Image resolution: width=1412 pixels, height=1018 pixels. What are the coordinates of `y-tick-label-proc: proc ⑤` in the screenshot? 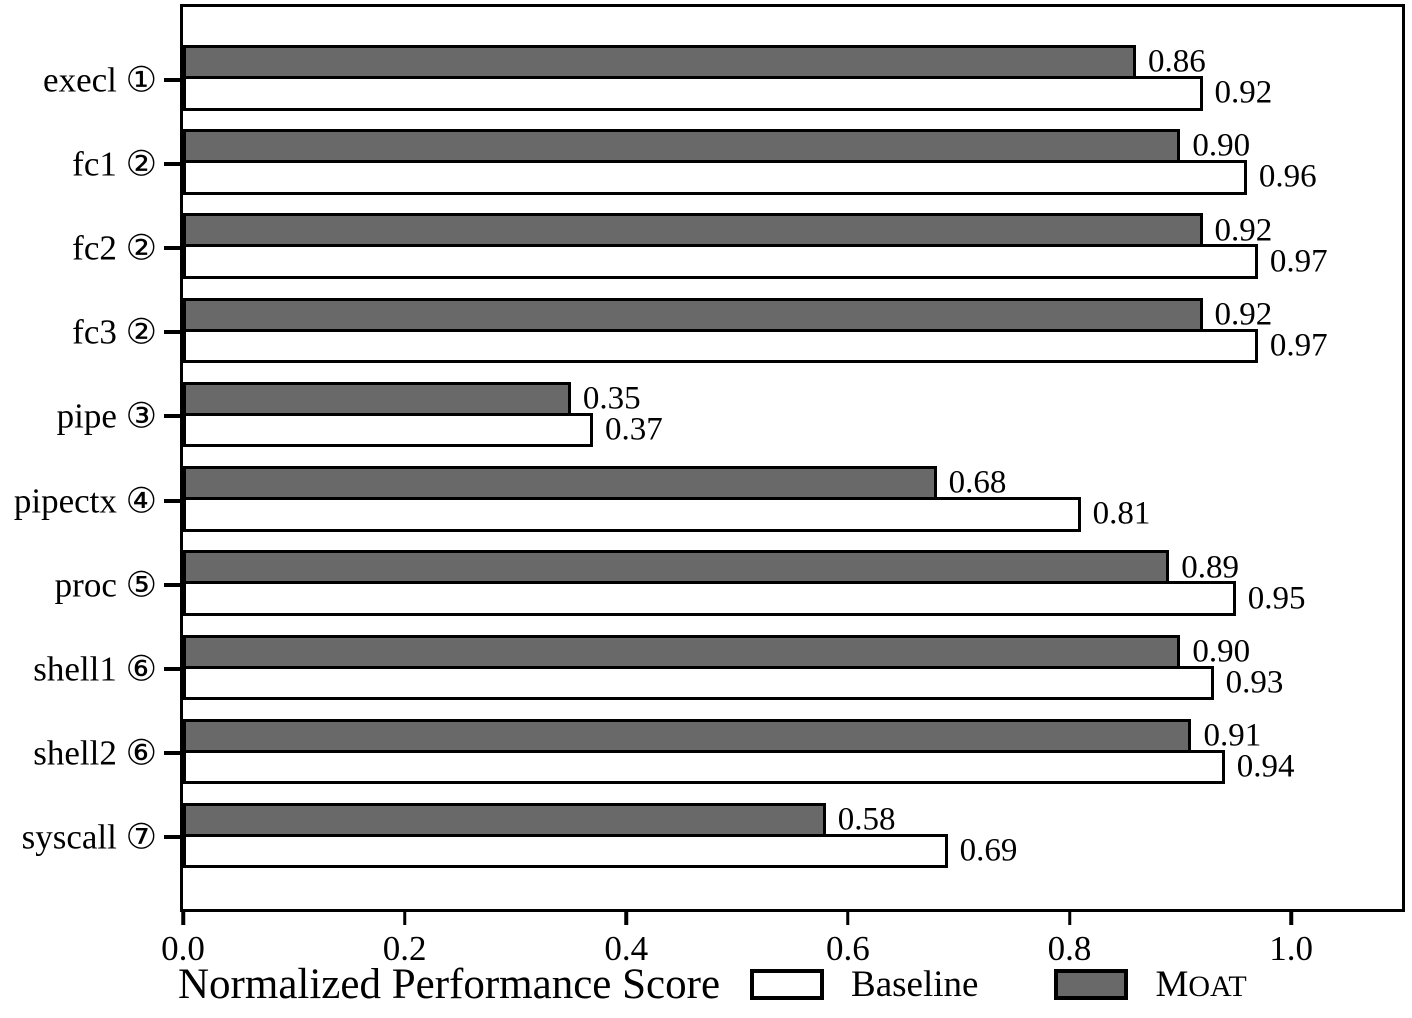 It's located at (105, 585).